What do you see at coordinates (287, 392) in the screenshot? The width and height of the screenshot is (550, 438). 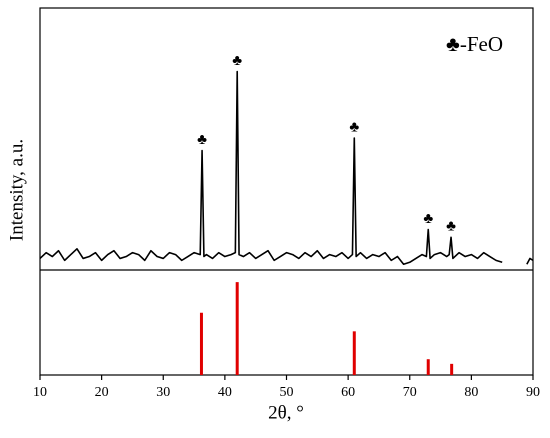 I see `x-tick-label: 50` at bounding box center [287, 392].